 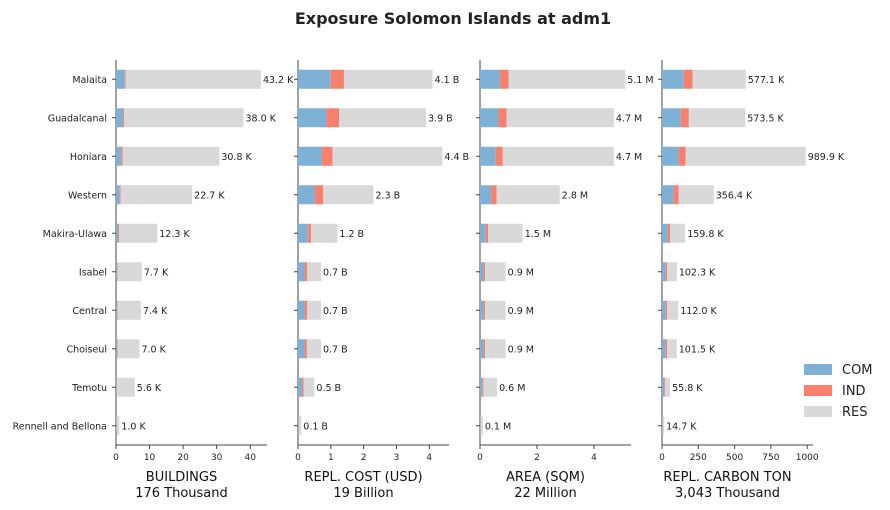 I want to click on category-label: Malaita, so click(x=89, y=80).